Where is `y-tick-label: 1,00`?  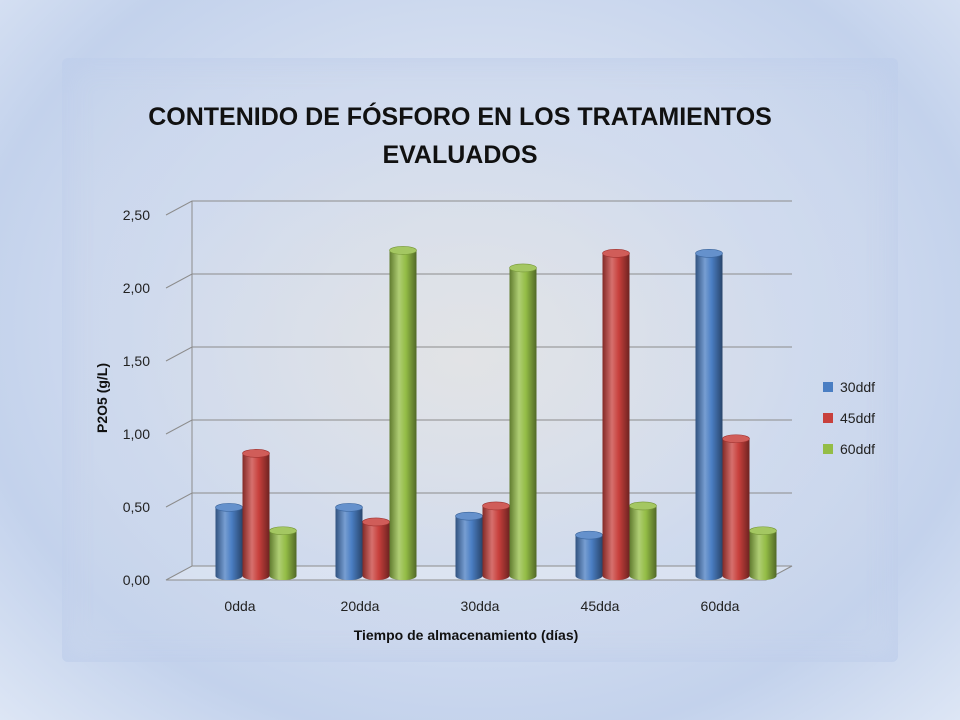
y-tick-label: 1,00 is located at coordinates (136, 434).